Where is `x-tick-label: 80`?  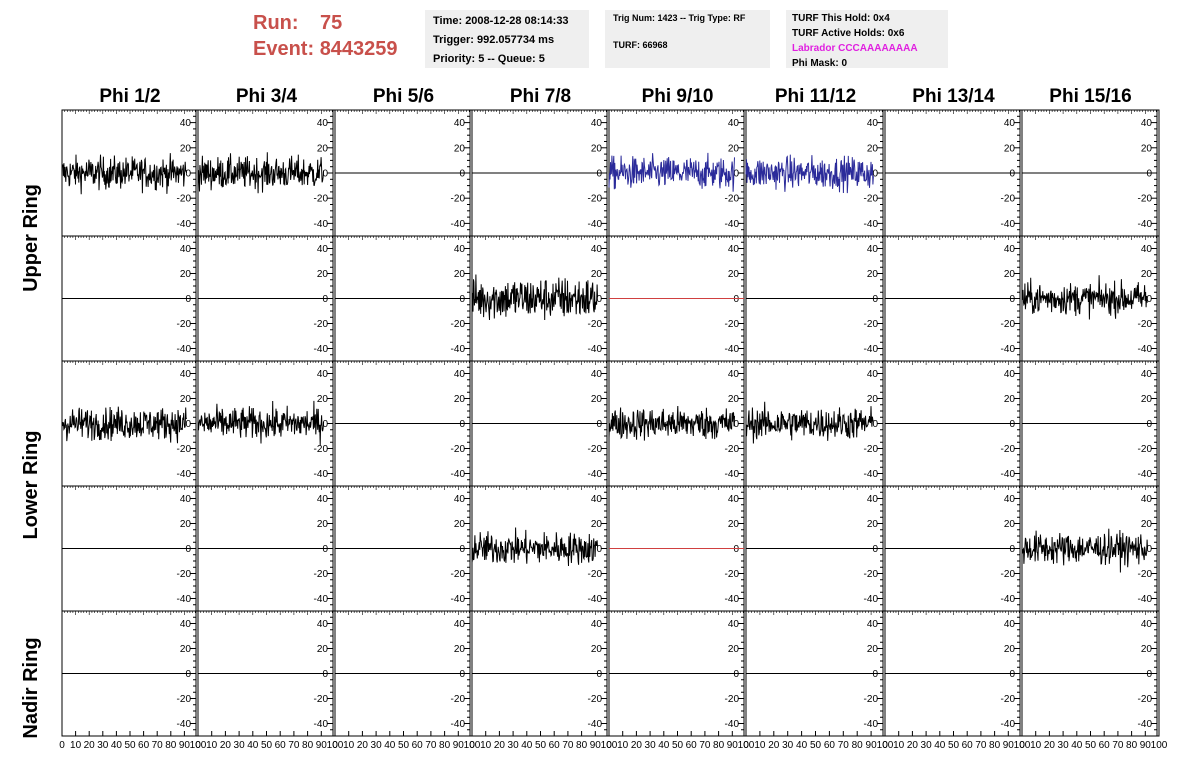
x-tick-label: 80 is located at coordinates (308, 745).